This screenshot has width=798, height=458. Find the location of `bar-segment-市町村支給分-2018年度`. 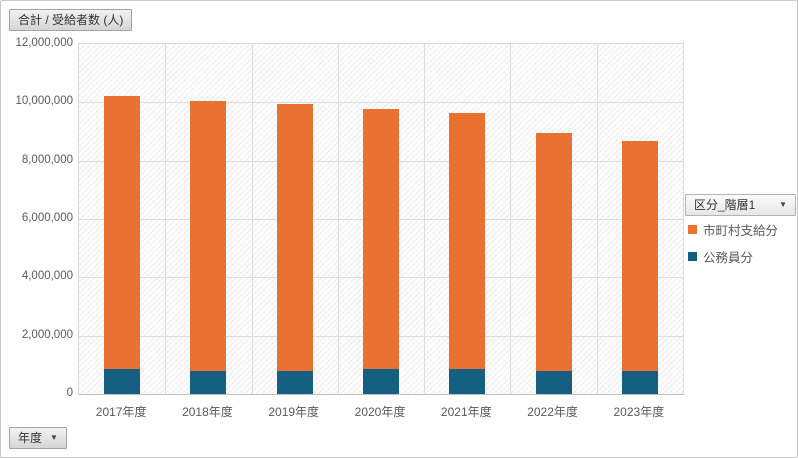

bar-segment-市町村支給分-2018年度 is located at coordinates (208, 236).